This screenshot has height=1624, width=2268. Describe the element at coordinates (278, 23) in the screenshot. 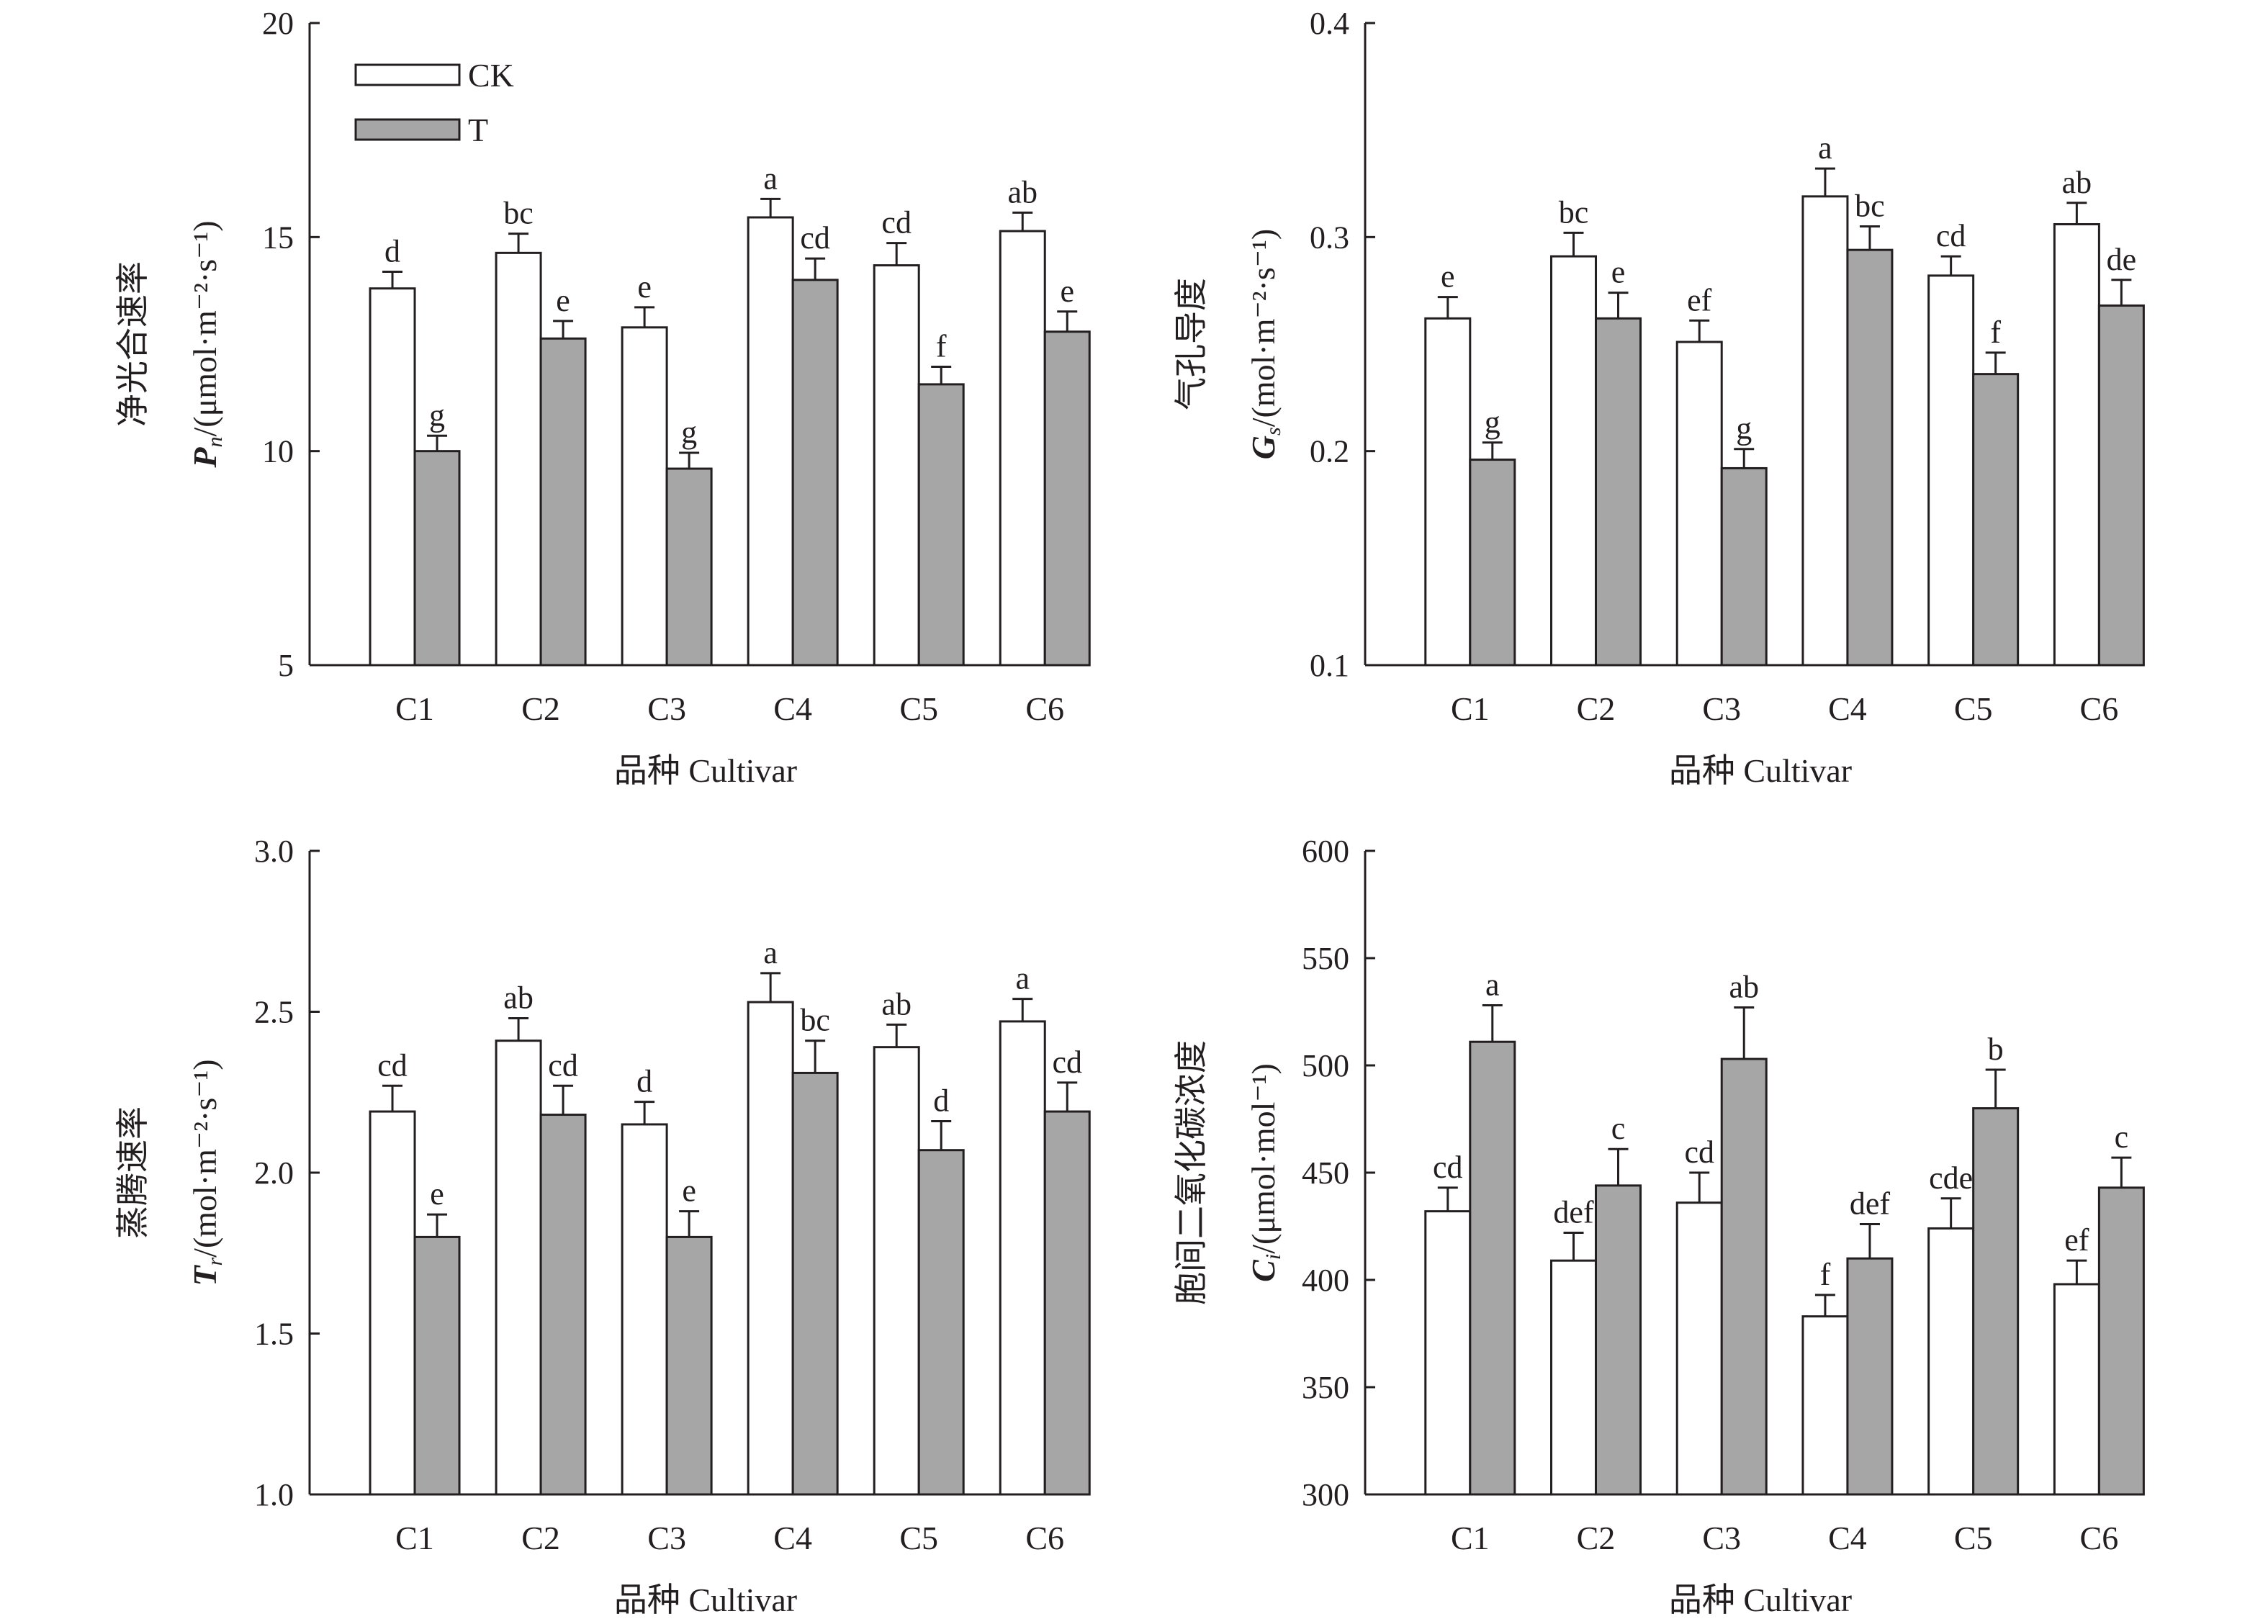

I see `y-tick-label: 20` at that location.